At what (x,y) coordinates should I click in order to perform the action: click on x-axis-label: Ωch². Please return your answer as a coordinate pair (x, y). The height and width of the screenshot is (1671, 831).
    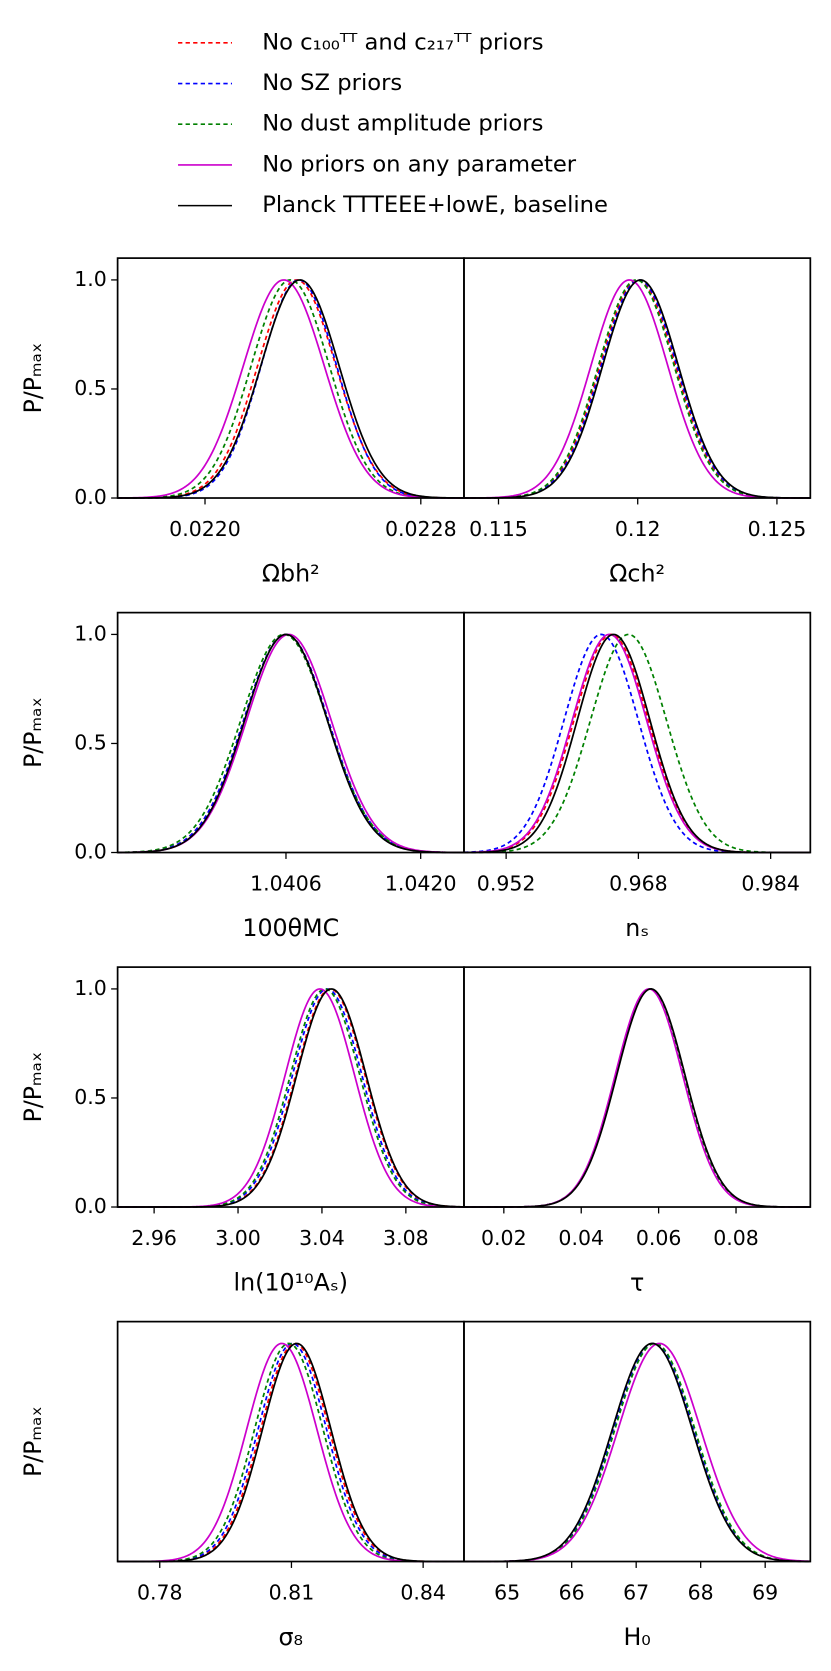
    Looking at the image, I should click on (637, 574).